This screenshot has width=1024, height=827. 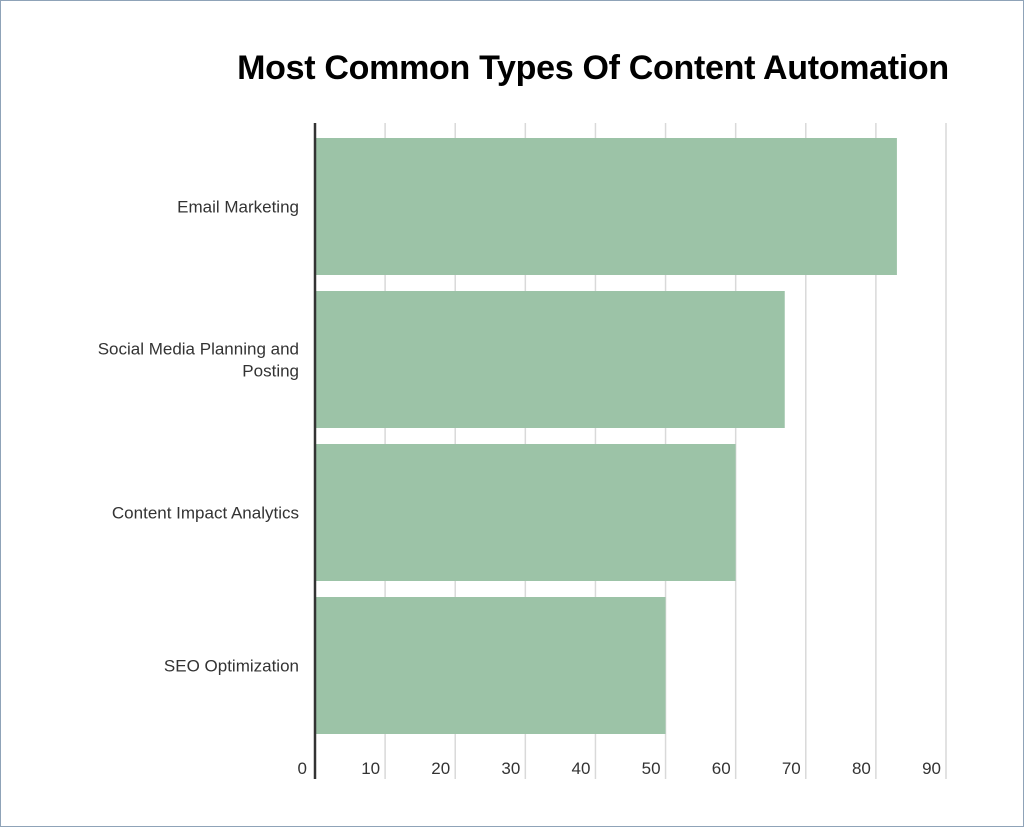 What do you see at coordinates (198, 349) in the screenshot?
I see `category-label: Social Media Planning and` at bounding box center [198, 349].